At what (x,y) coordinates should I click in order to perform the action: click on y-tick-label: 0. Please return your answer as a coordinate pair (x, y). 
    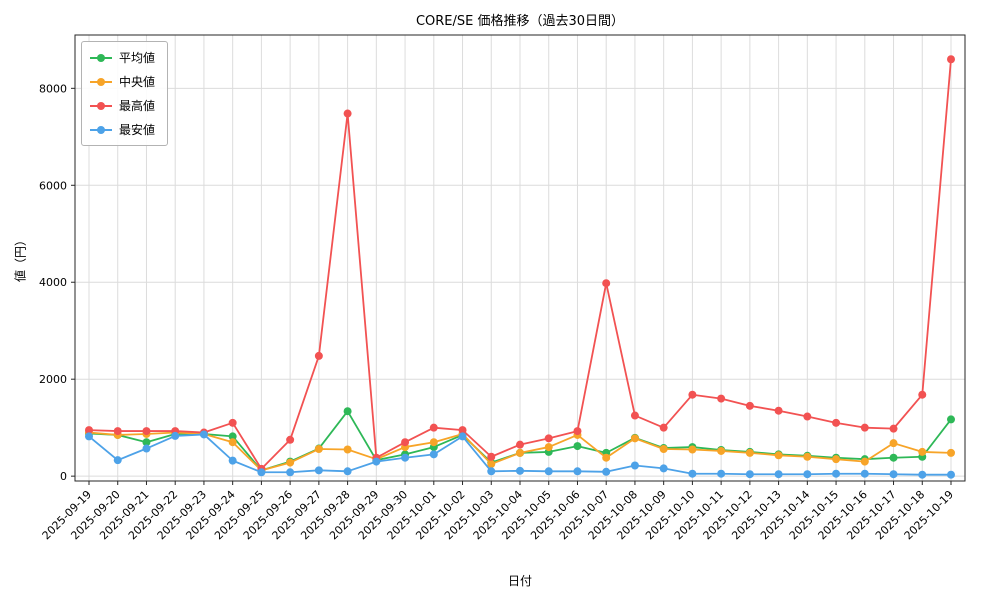
    Looking at the image, I should click on (63, 476).